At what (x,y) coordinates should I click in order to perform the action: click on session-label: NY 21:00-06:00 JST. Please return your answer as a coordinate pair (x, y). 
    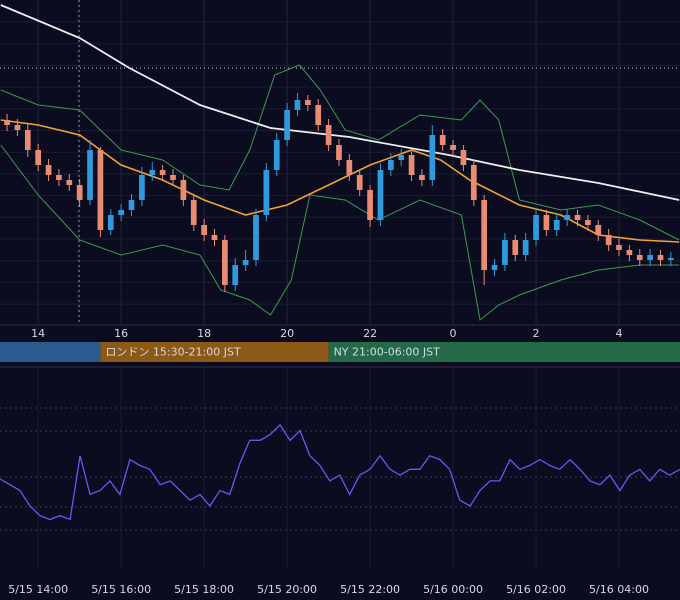
    Looking at the image, I should click on (387, 352).